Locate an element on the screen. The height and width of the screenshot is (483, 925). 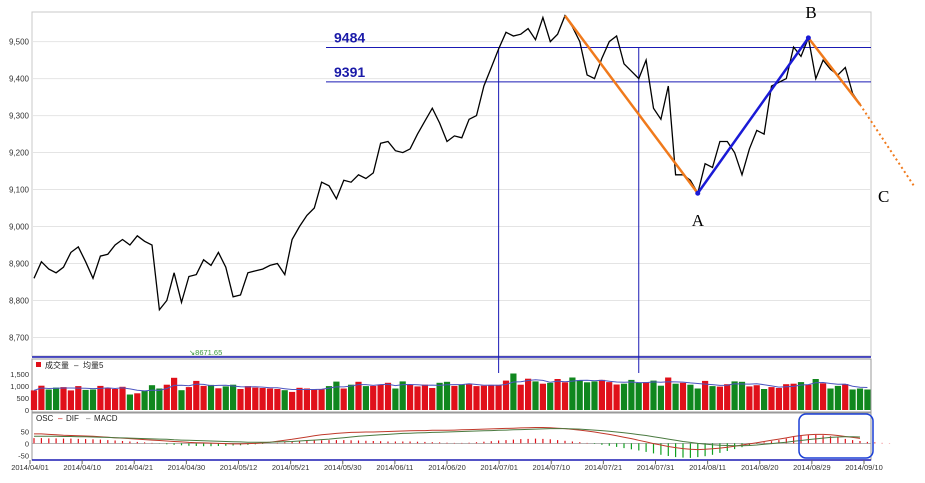
highlight-box is located at coordinates (836, 436).